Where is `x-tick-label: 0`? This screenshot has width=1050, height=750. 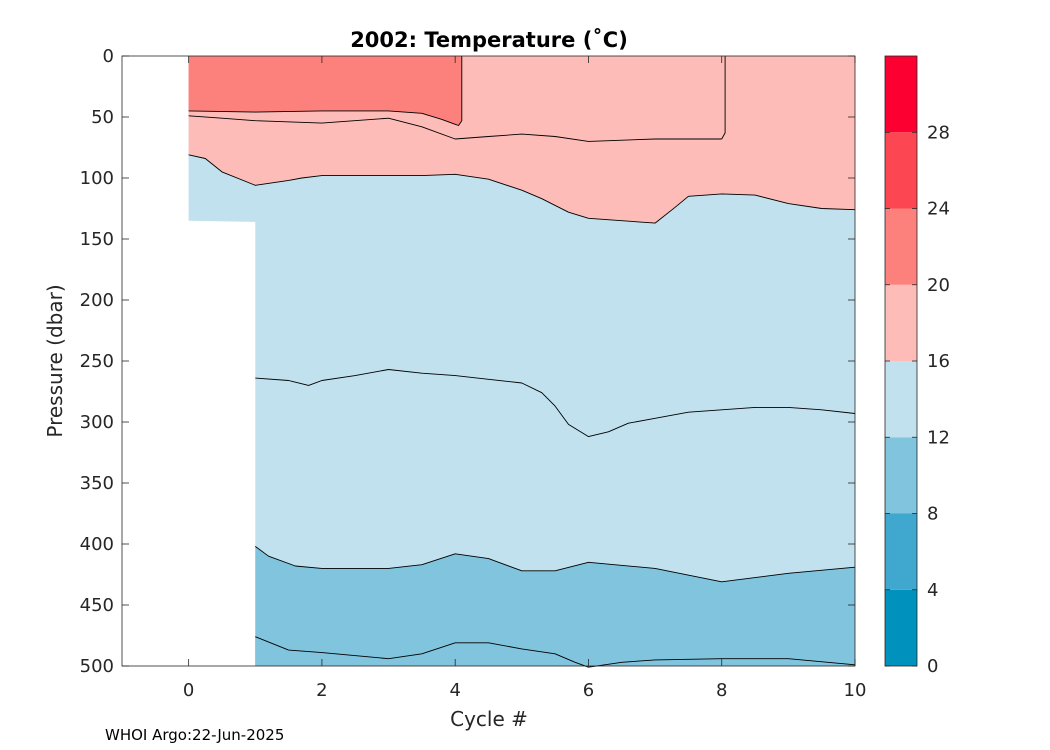 x-tick-label: 0 is located at coordinates (188, 690).